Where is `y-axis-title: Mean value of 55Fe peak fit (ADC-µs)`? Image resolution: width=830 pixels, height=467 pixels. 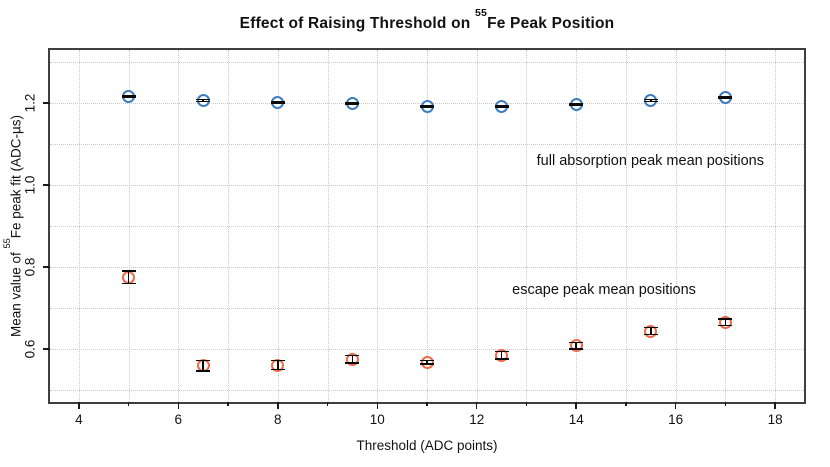
y-axis-title: Mean value of 55Fe peak fit (ADC-µs) is located at coordinates (13, 226).